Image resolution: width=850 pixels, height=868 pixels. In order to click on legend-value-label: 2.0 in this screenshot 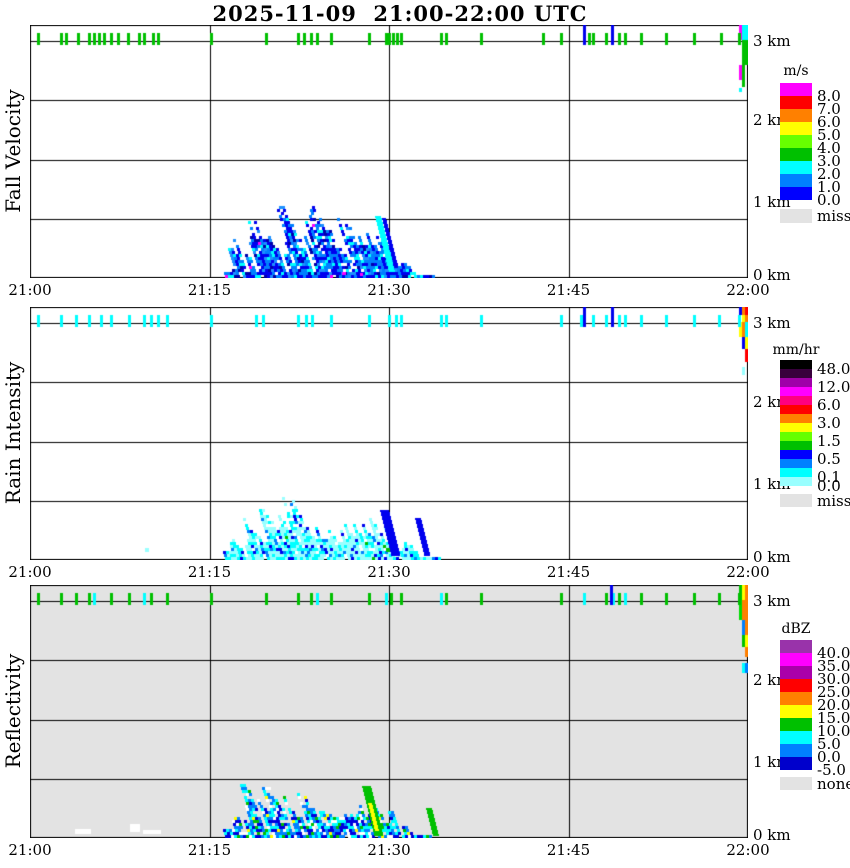, I will do `click(829, 174)`.